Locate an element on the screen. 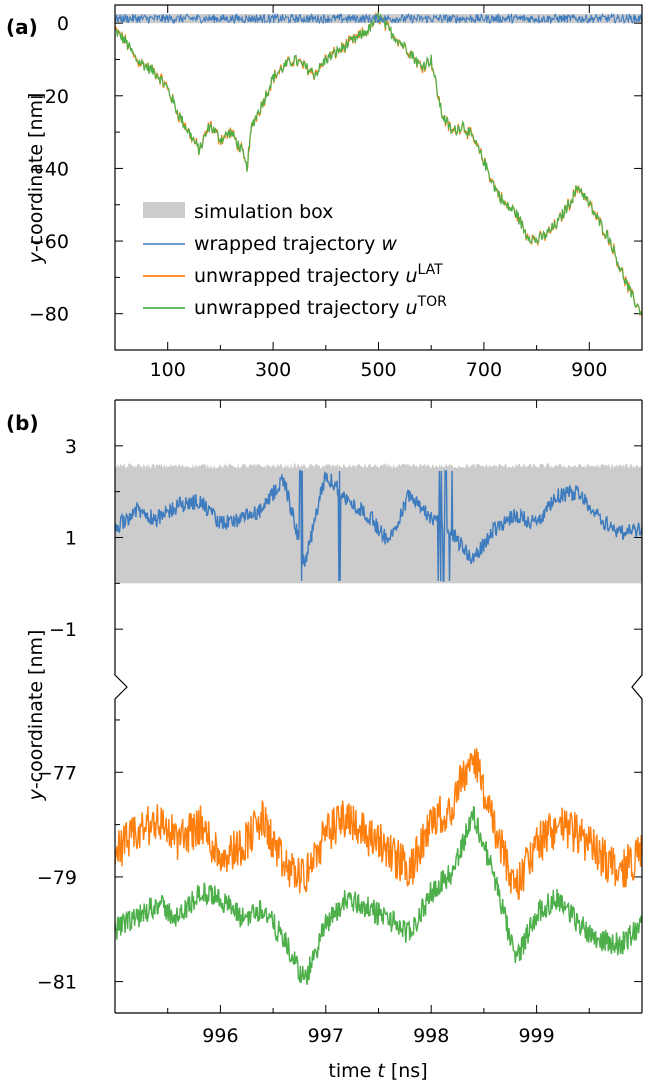 Image resolution: width=645 pixels, height=1088 pixels. legend-label-lat: unwrapped trajectory uLAT is located at coordinates (318, 274).